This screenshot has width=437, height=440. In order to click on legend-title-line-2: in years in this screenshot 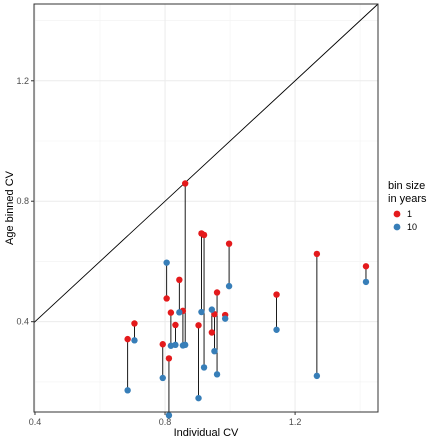, I will do `click(407, 199)`.